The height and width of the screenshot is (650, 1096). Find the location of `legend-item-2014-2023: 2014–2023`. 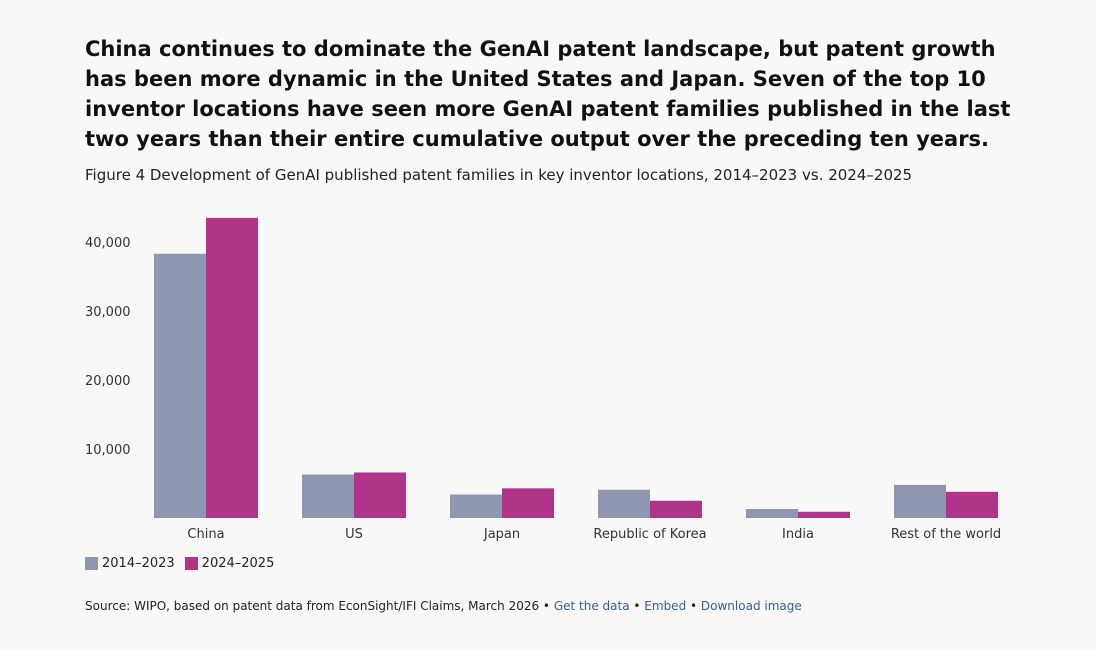

legend-item-2014-2023: 2014–2023 is located at coordinates (130, 563).